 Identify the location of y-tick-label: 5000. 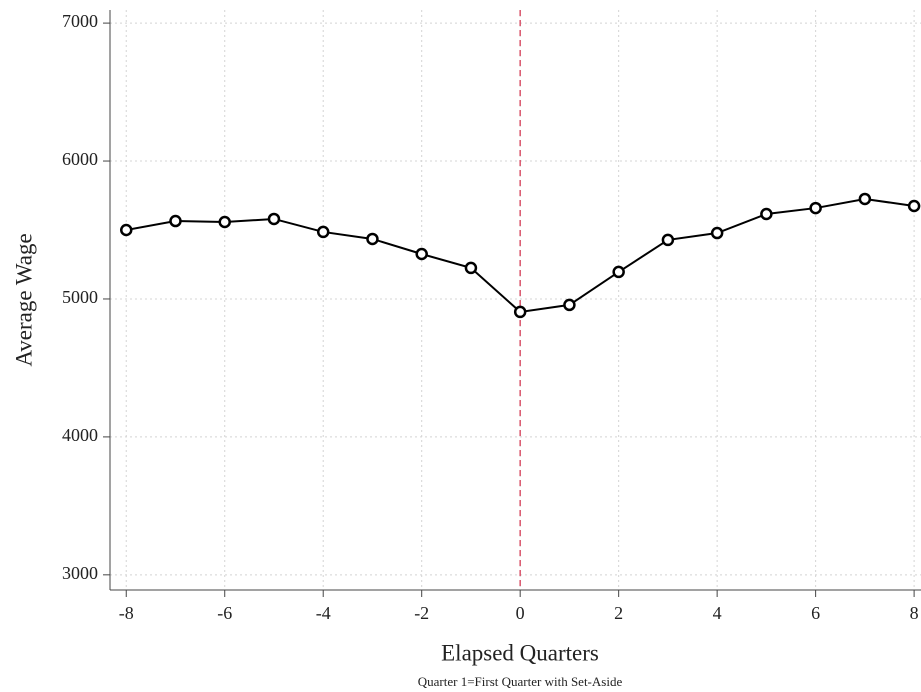
(80, 297).